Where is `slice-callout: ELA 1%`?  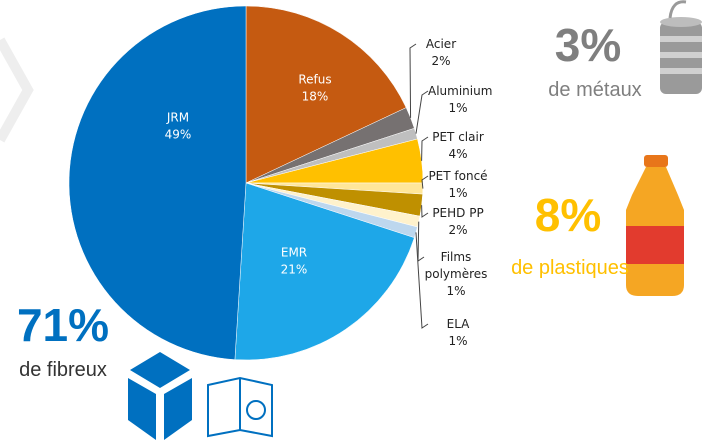
slice-callout: ELA 1% is located at coordinates (458, 333).